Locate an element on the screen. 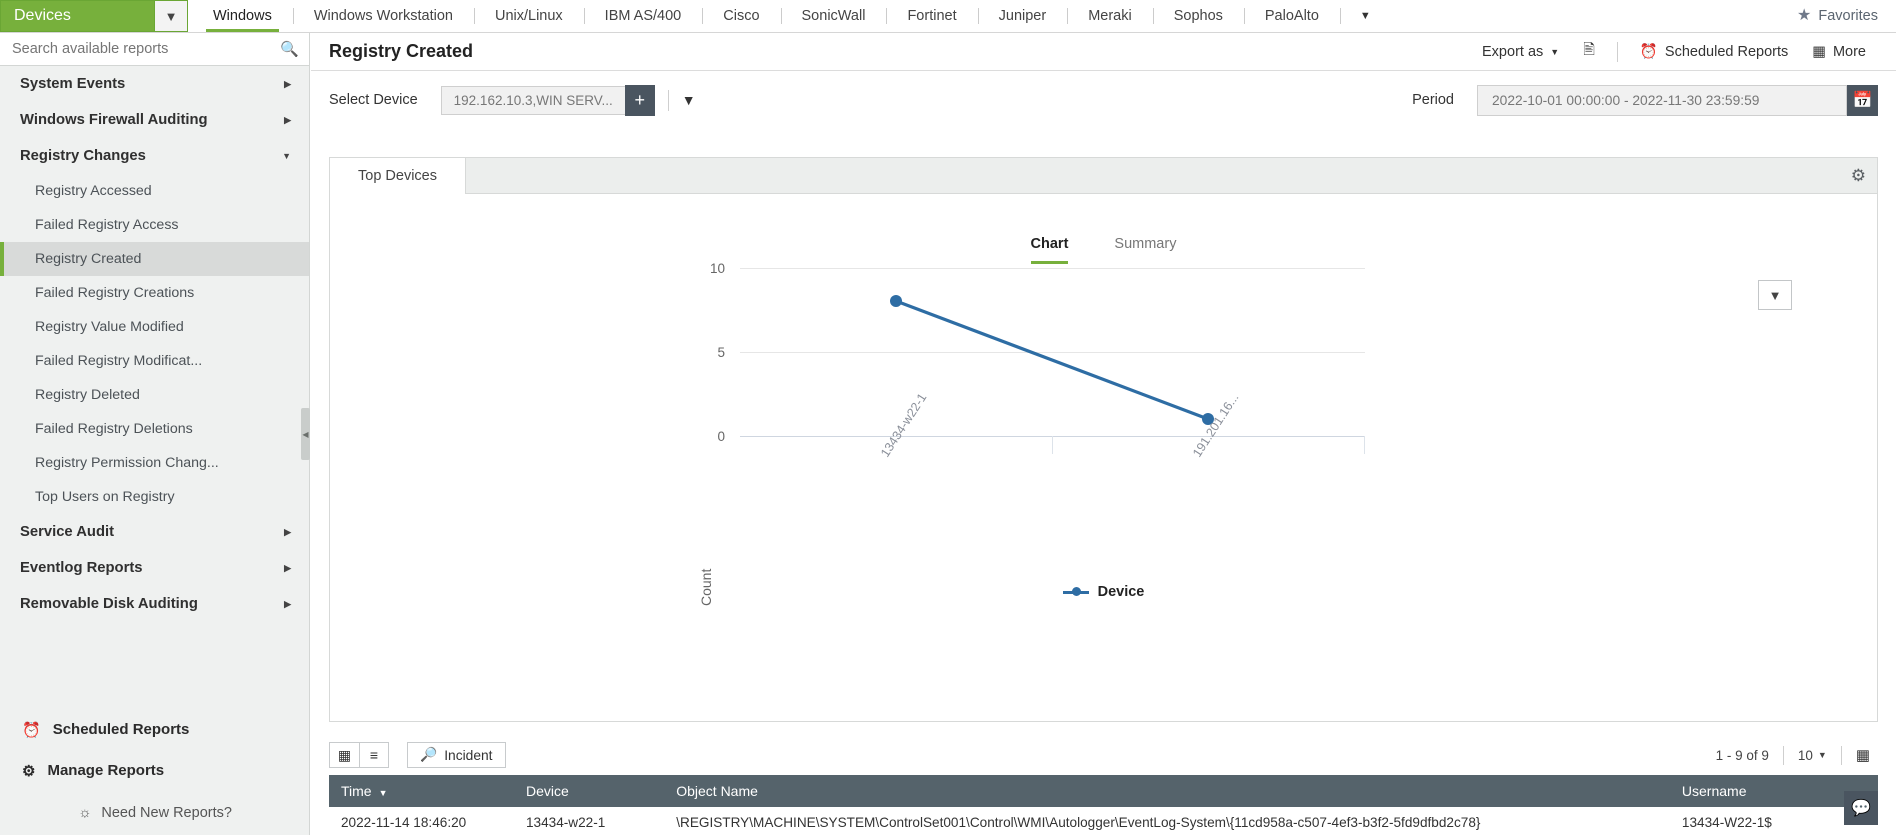  link-label: Manage Reports is located at coordinates (106, 770).